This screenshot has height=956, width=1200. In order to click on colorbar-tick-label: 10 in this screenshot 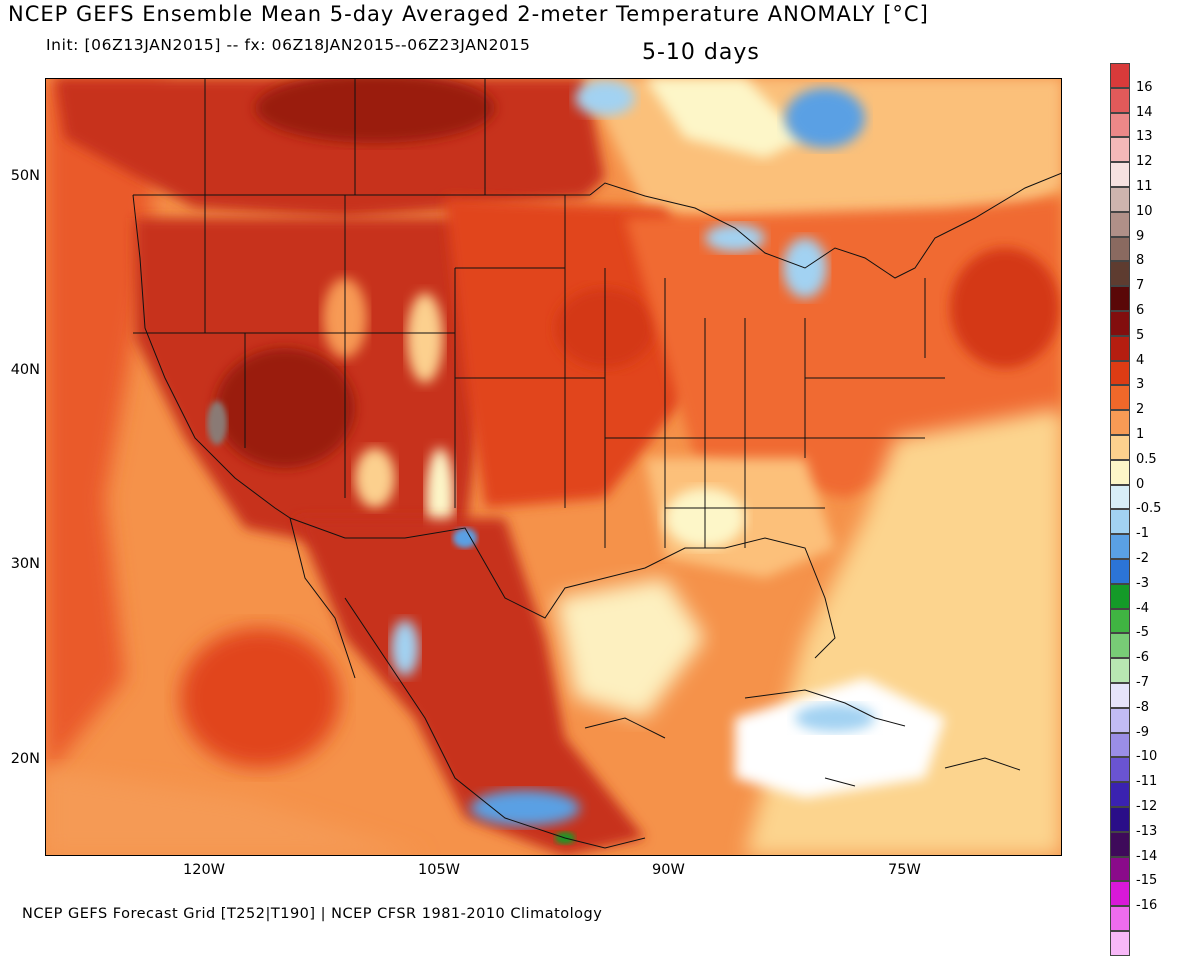, I will do `click(1144, 211)`.